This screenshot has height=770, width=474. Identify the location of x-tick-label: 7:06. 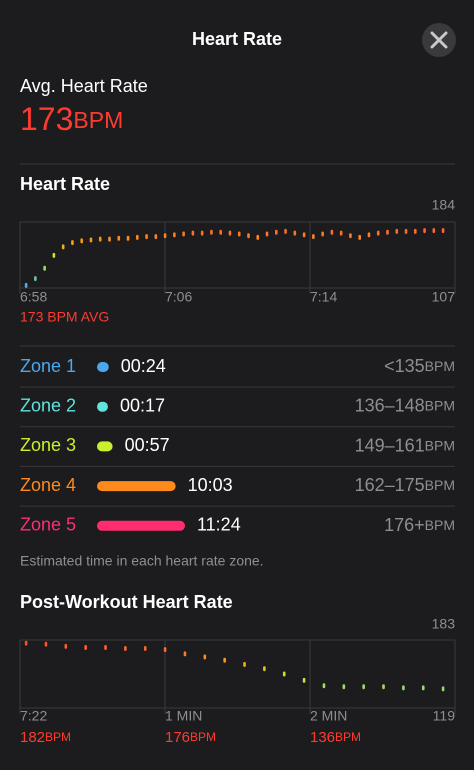
(178, 297).